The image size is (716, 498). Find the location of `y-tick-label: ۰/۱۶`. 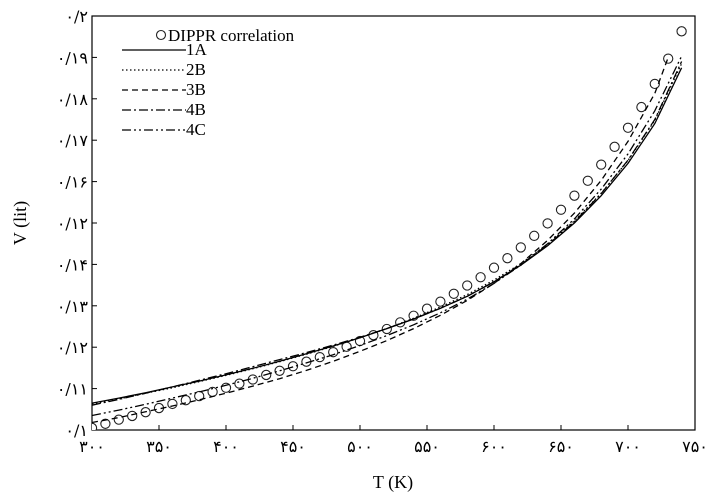

y-tick-label: ۰/۱۶ is located at coordinates (72, 182).